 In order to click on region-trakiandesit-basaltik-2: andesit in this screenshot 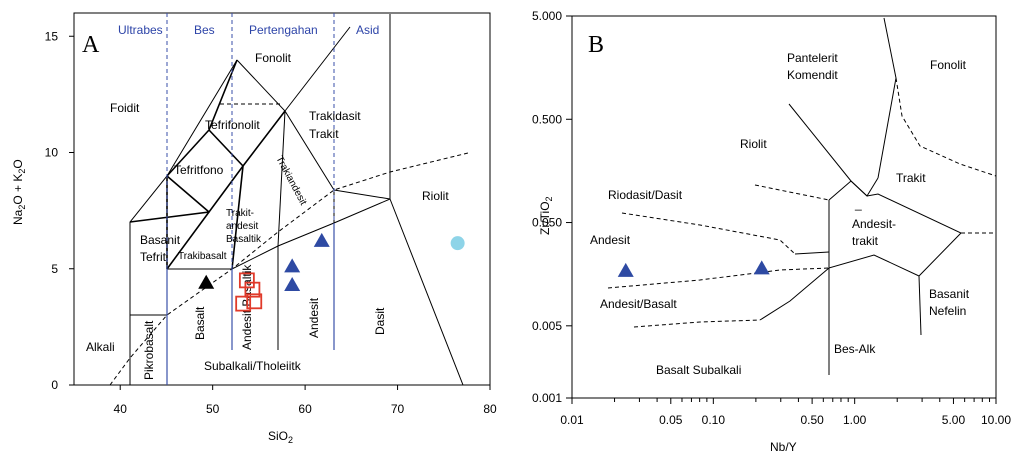, I will do `click(242, 226)`.